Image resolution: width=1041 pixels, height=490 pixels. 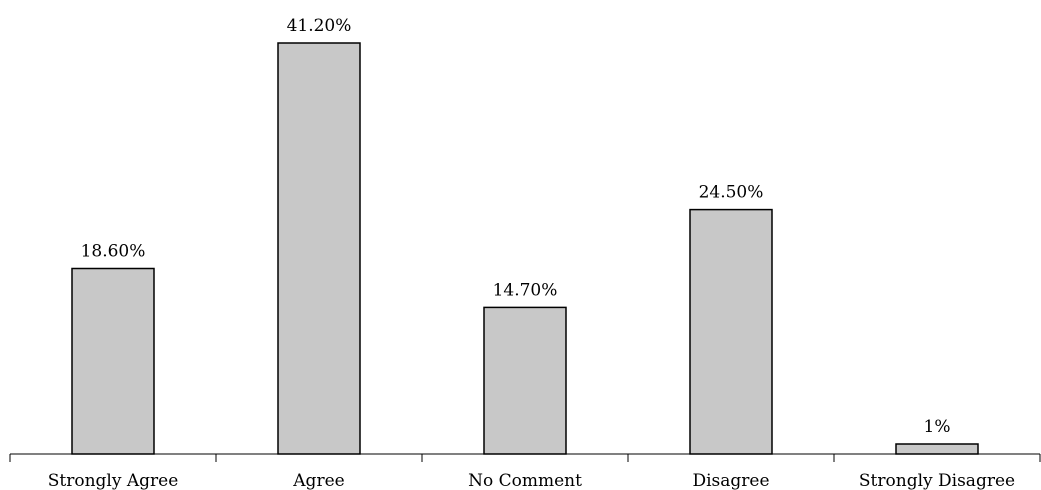 I want to click on bar-no-comment, so click(x=525, y=380).